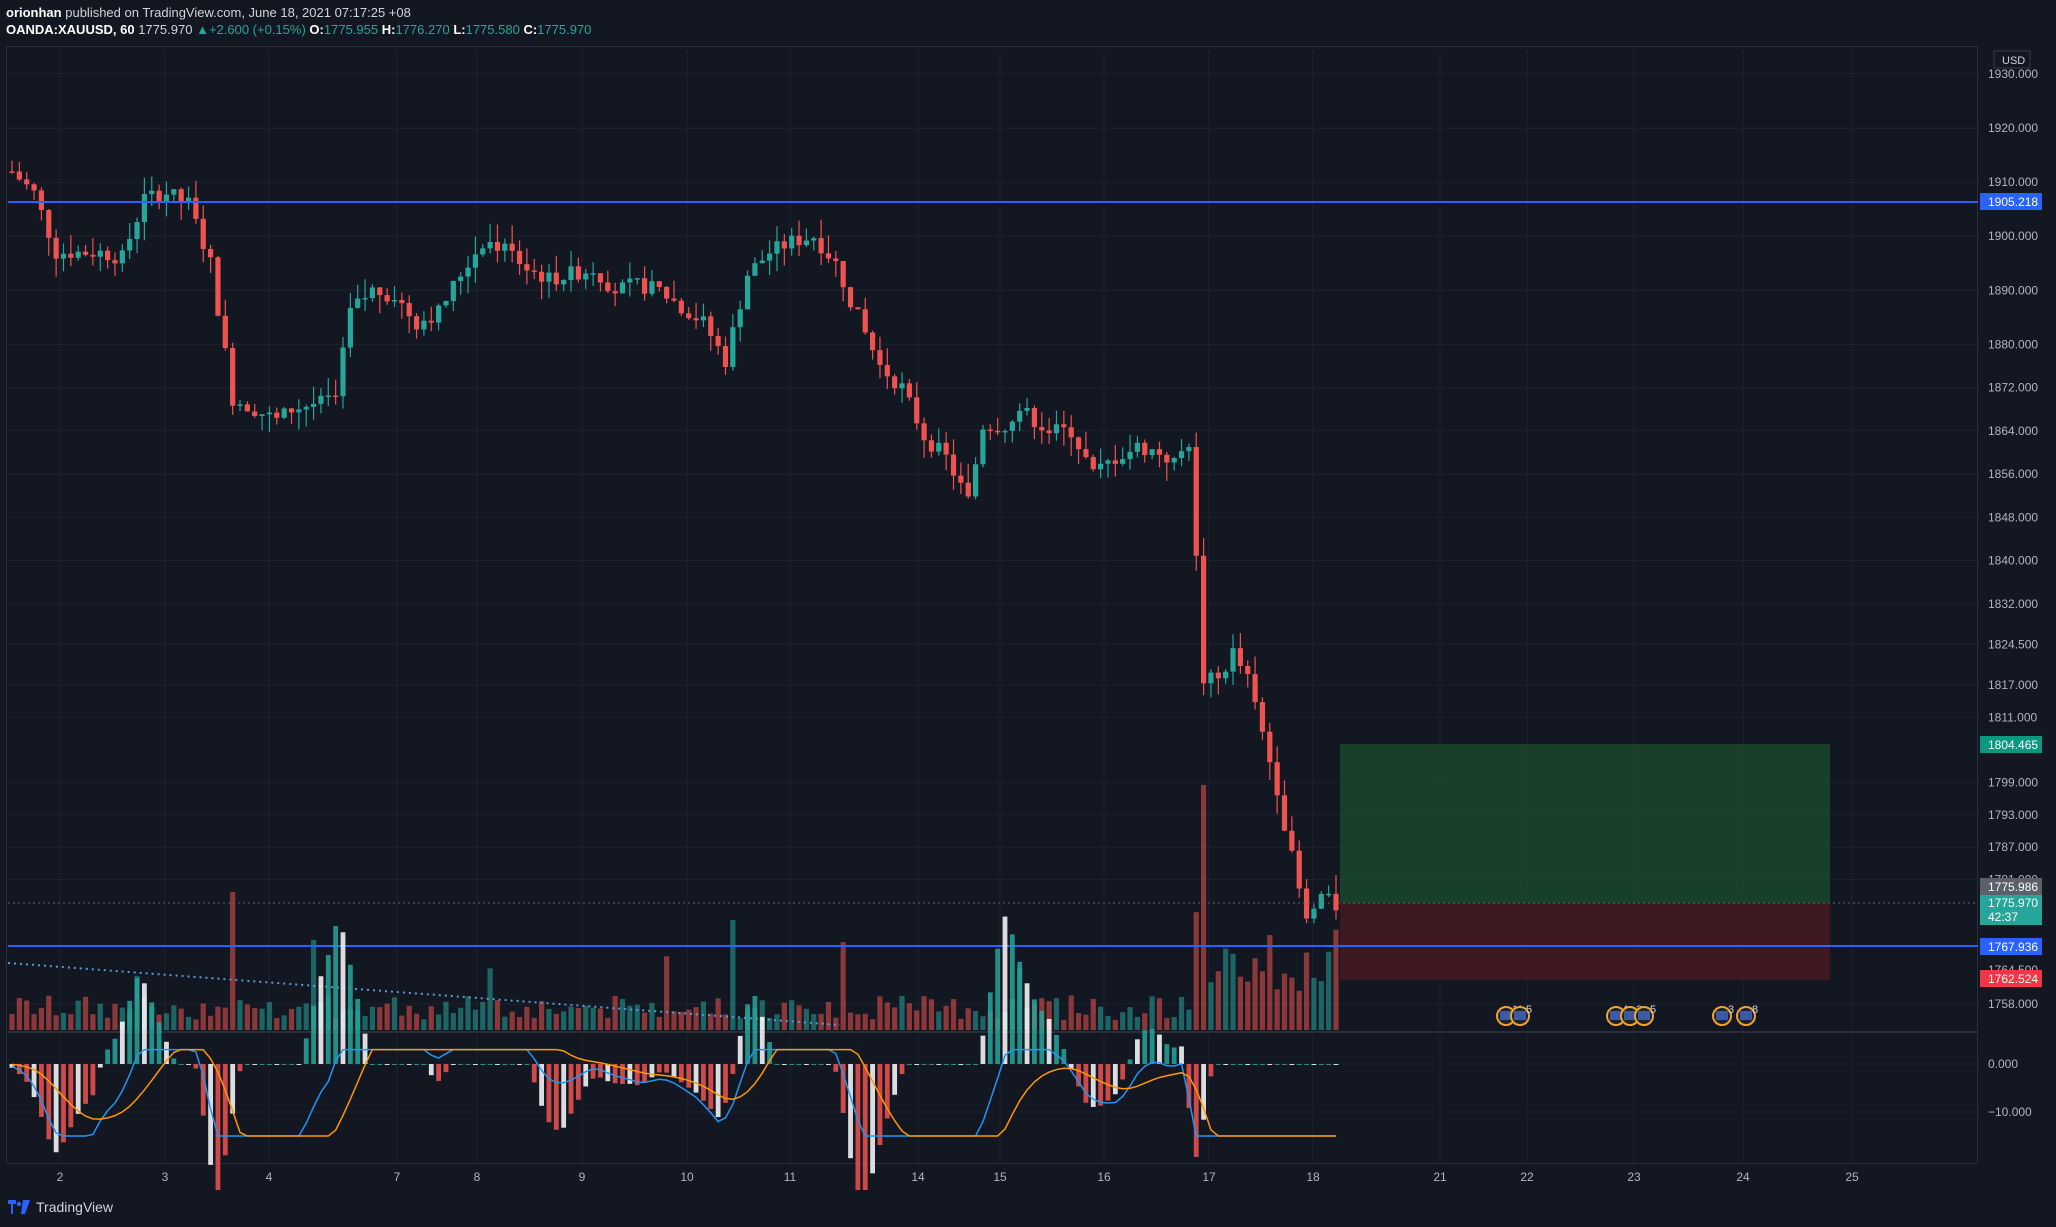 The width and height of the screenshot is (2056, 1227). I want to click on volume-trend-line, so click(424, 994).